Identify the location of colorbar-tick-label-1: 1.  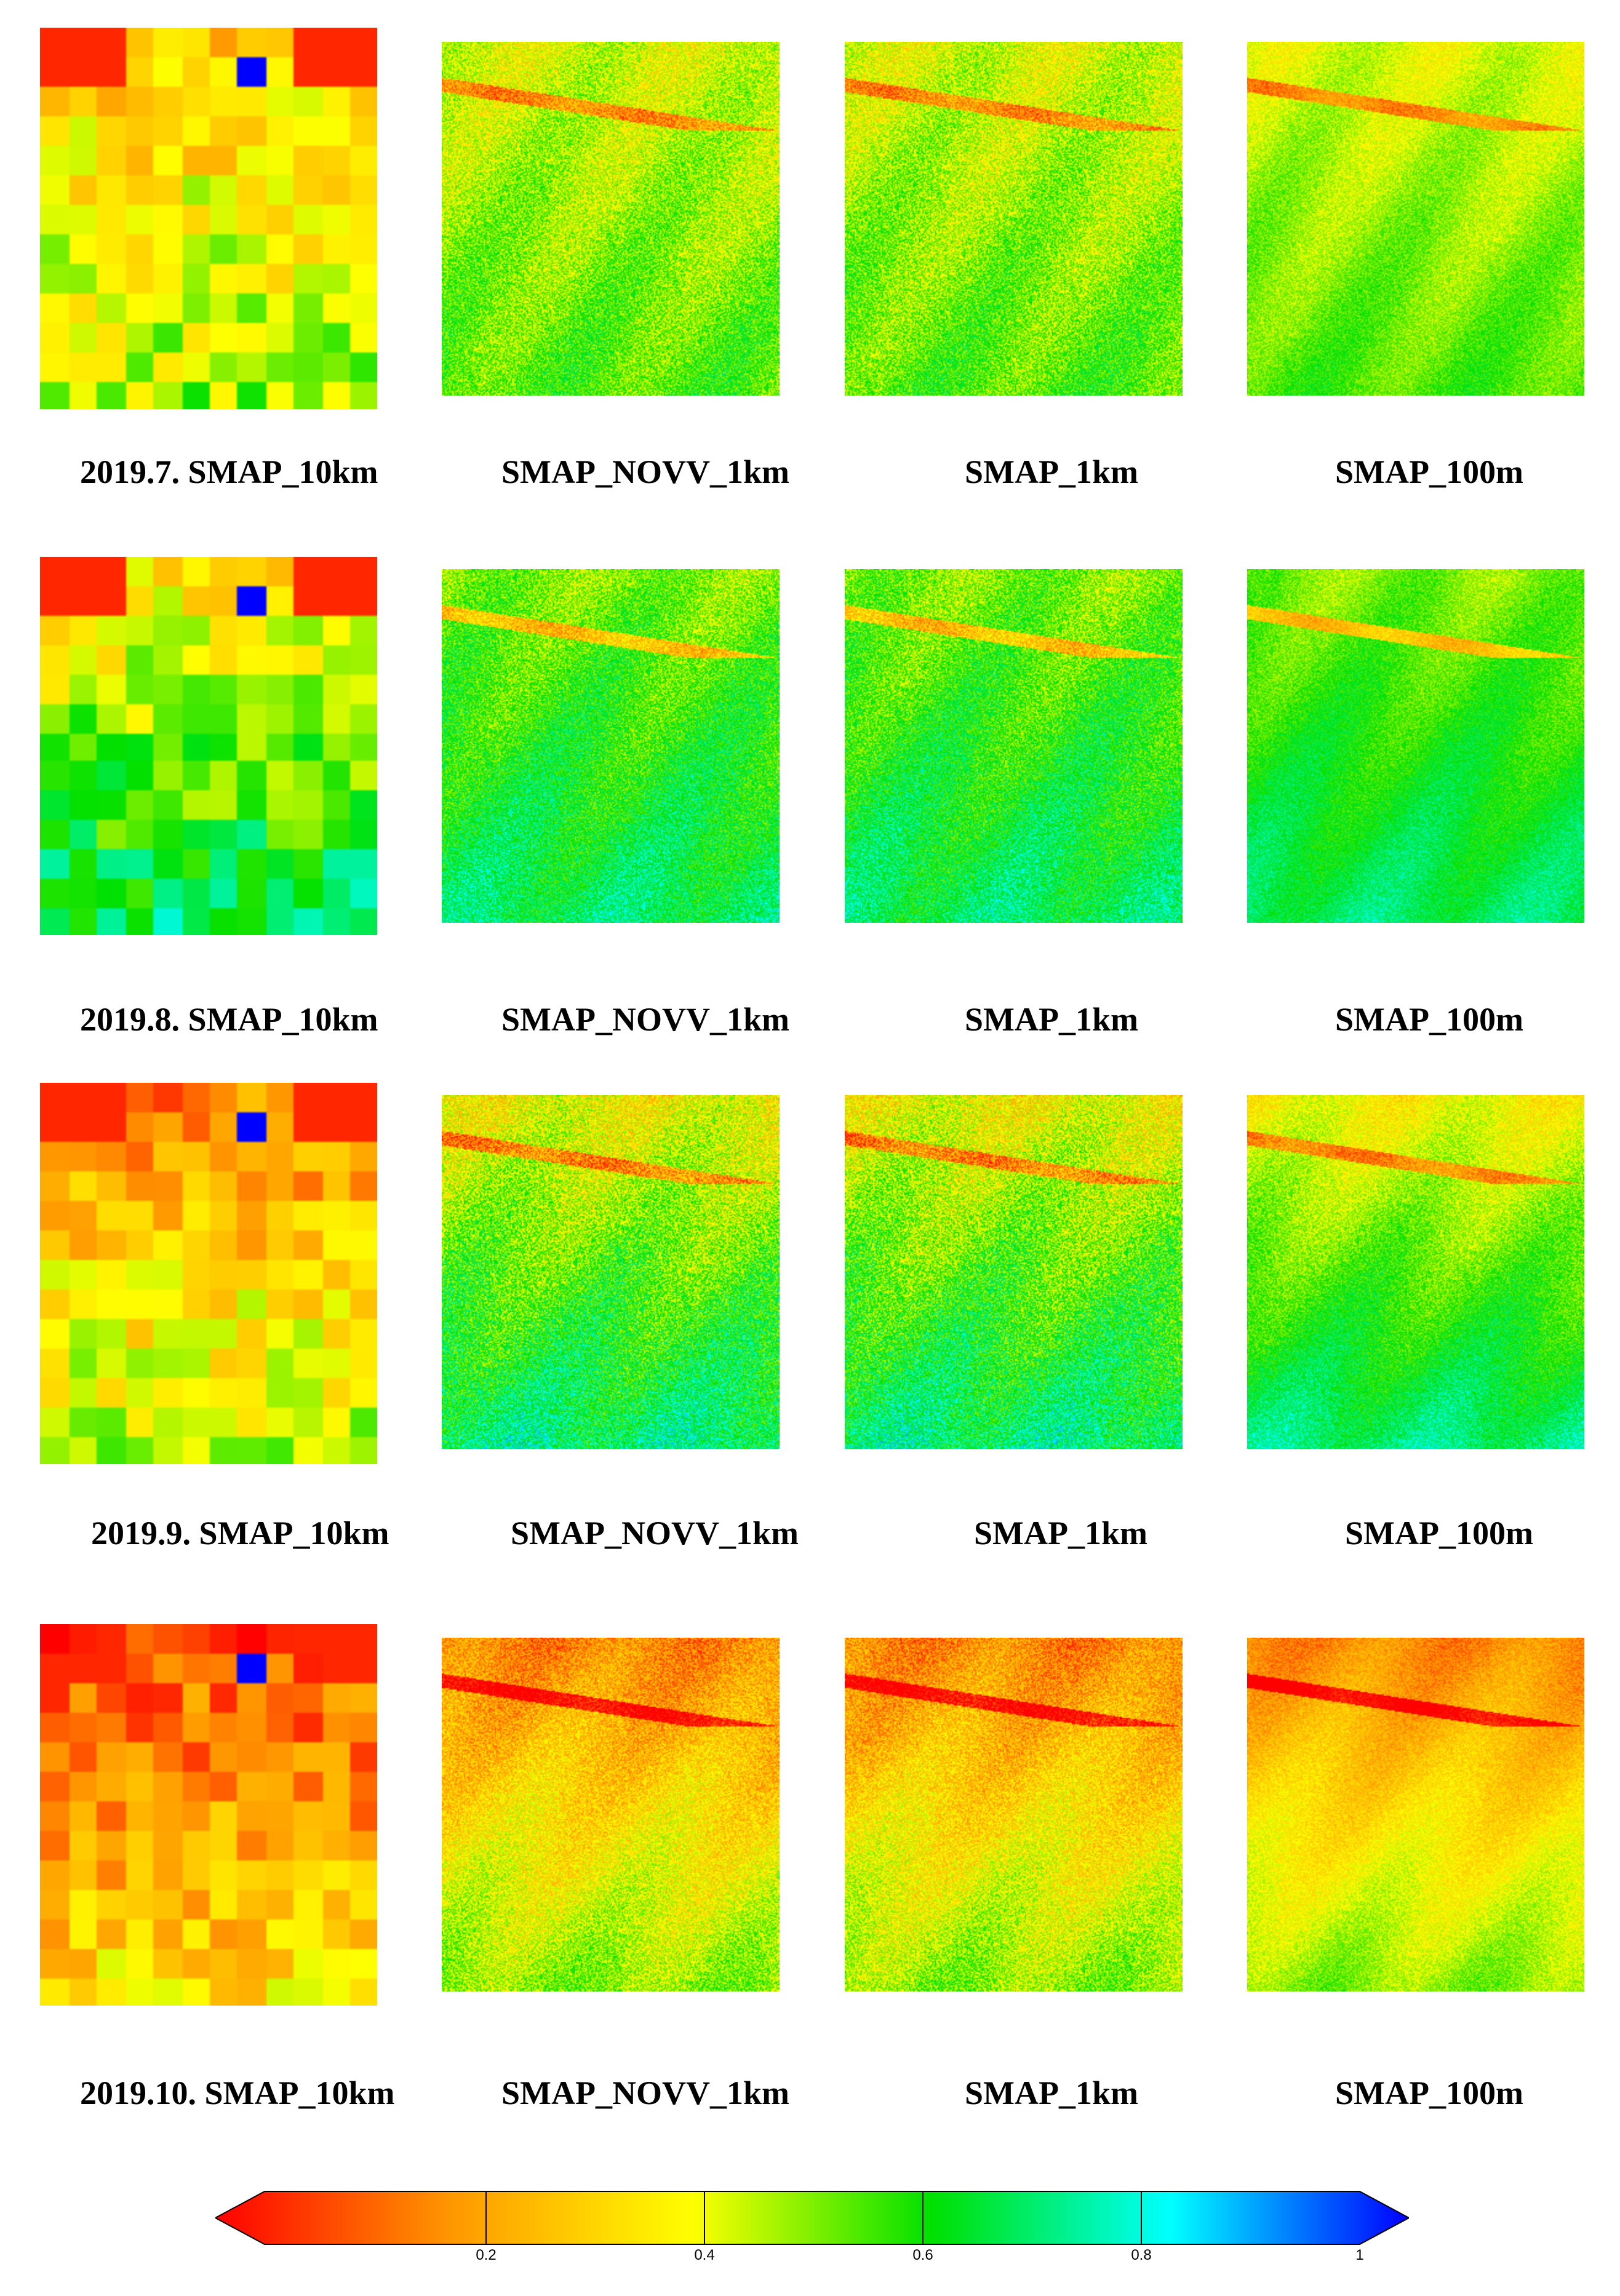
(1359, 2255).